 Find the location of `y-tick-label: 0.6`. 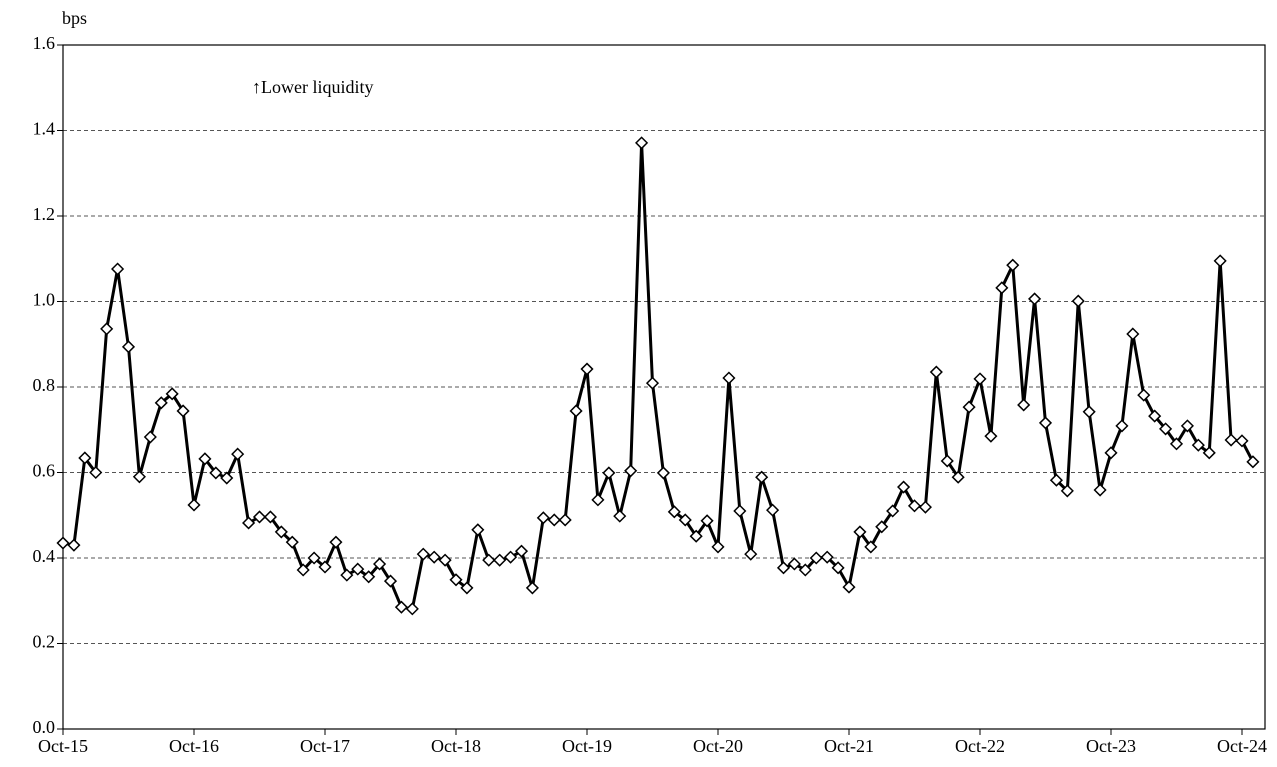

y-tick-label: 0.6 is located at coordinates (44, 471).